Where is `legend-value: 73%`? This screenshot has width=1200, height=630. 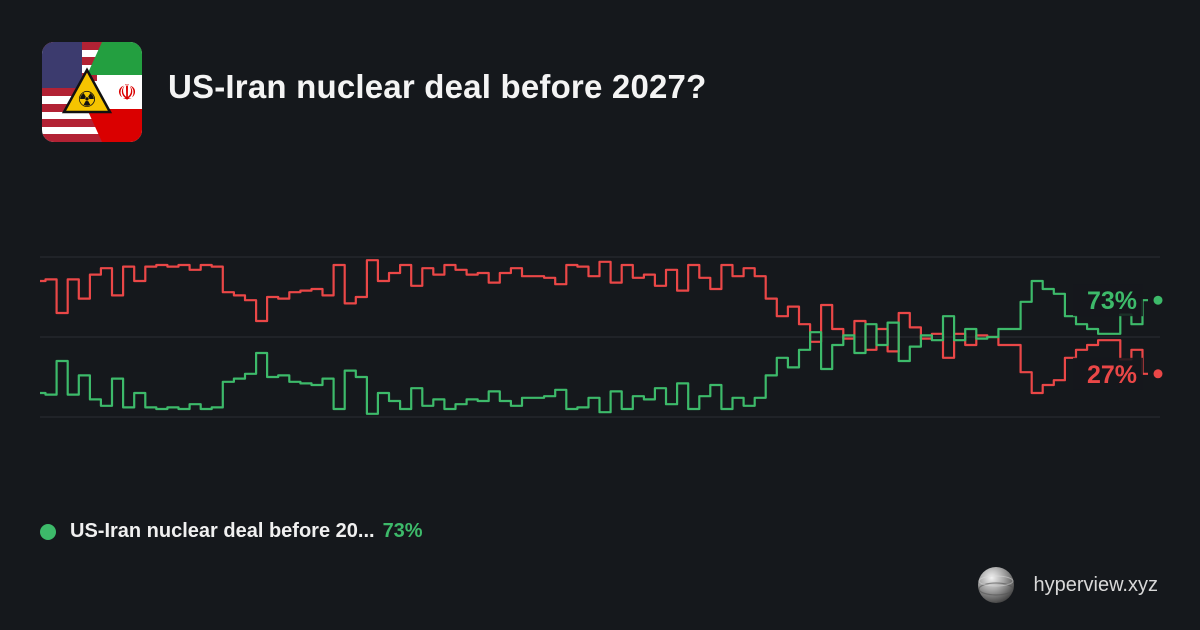
legend-value: 73% is located at coordinates (402, 531).